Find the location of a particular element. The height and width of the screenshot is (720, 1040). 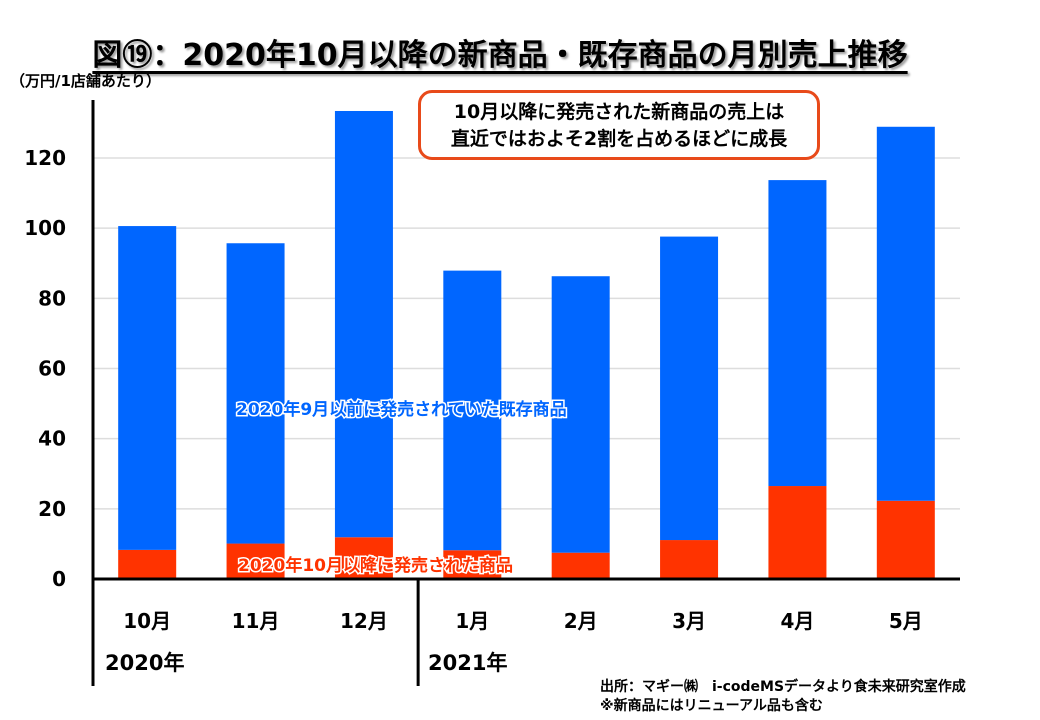

y-tick-label: 40 is located at coordinates (52, 439).